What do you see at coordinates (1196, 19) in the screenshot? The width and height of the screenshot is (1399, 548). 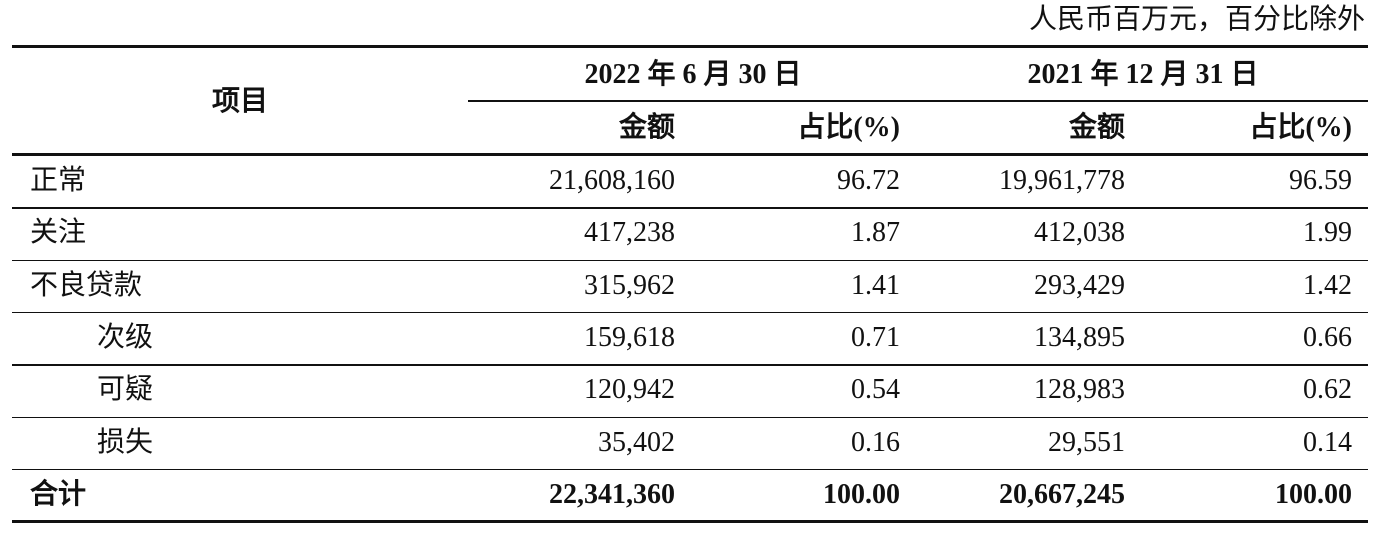 I see `unit-note: 人民币百万元，百分比除外` at bounding box center [1196, 19].